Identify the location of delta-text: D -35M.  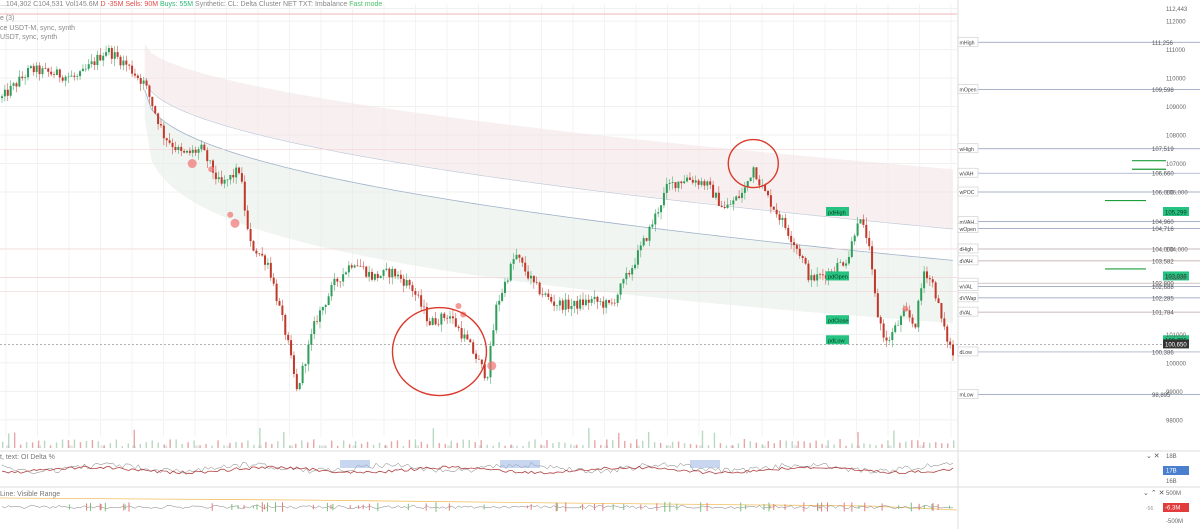
(112, 4).